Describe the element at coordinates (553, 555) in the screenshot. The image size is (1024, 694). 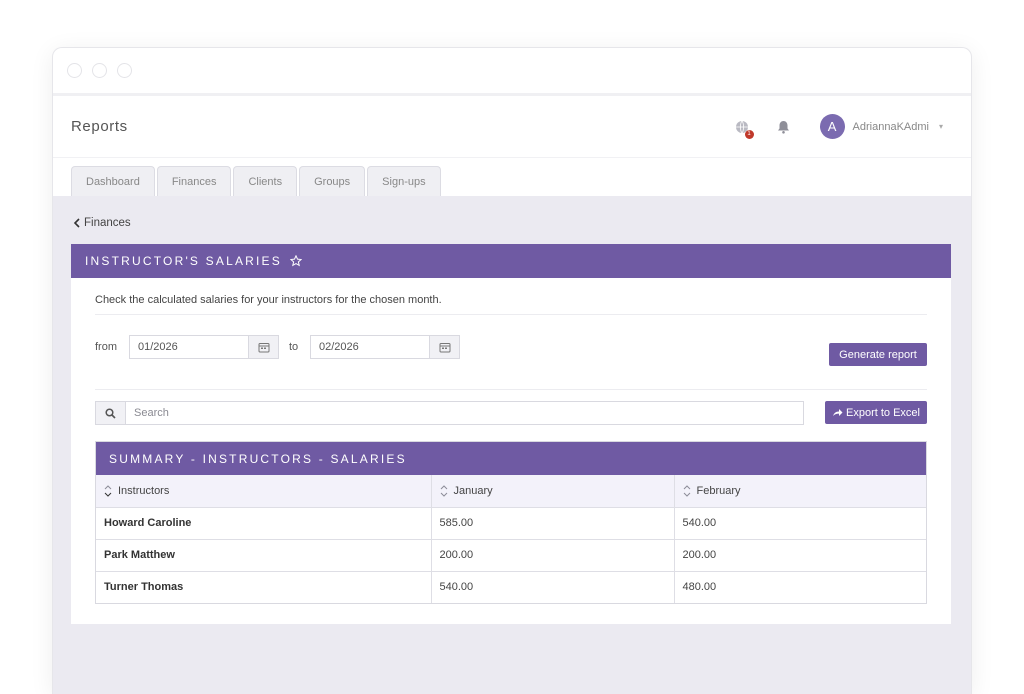
I see `salary-january: 200.00` at that location.